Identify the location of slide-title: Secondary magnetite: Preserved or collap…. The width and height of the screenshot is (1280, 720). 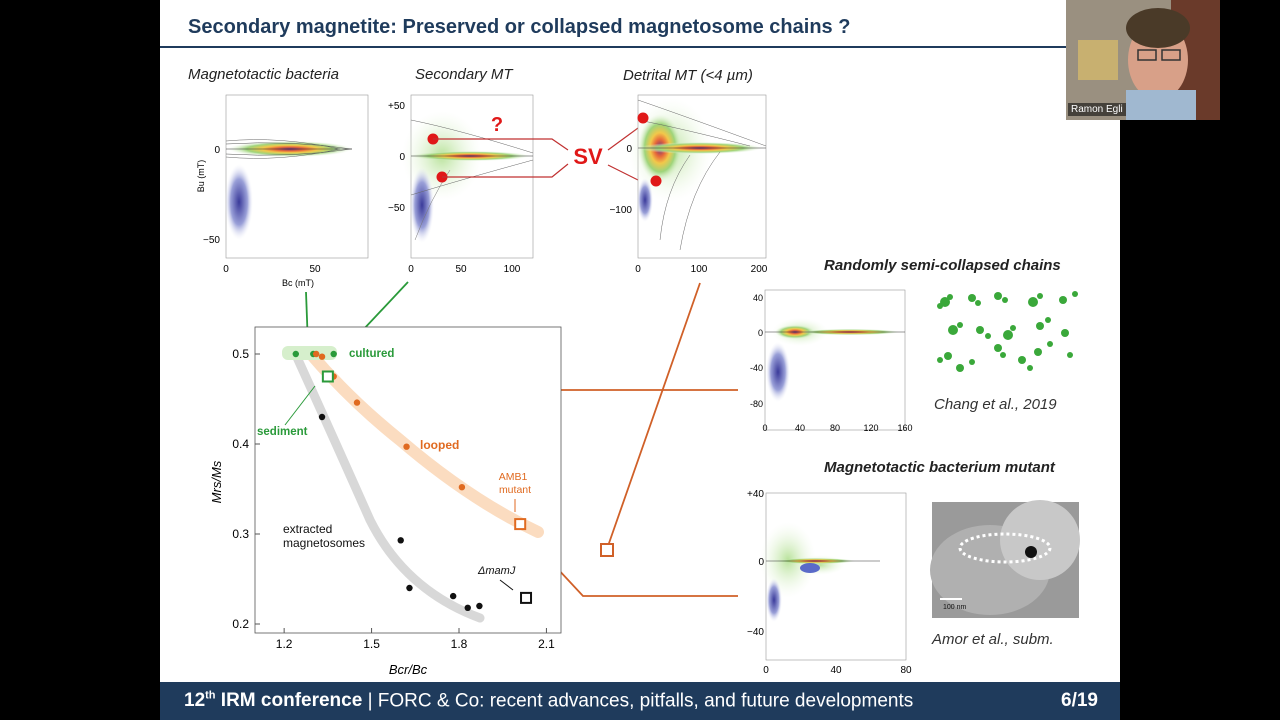
(519, 27).